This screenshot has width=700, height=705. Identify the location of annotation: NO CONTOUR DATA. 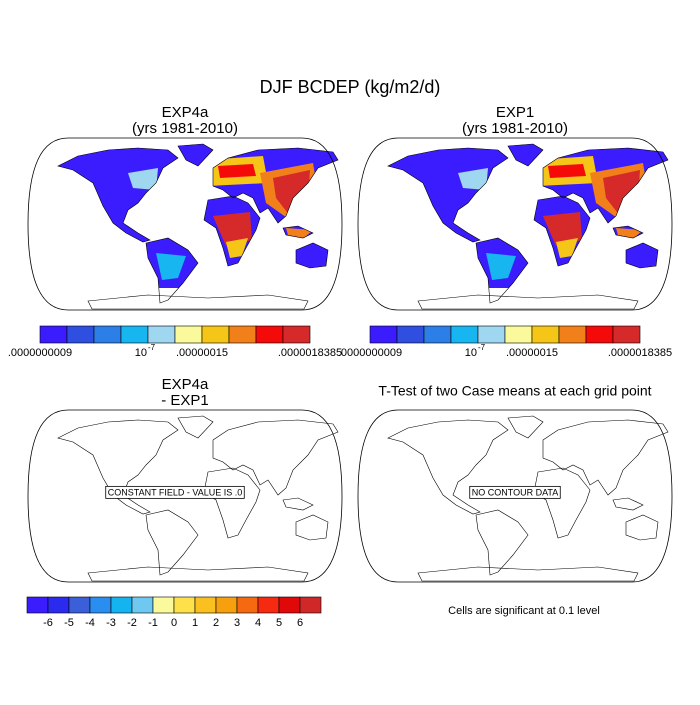
(515, 492).